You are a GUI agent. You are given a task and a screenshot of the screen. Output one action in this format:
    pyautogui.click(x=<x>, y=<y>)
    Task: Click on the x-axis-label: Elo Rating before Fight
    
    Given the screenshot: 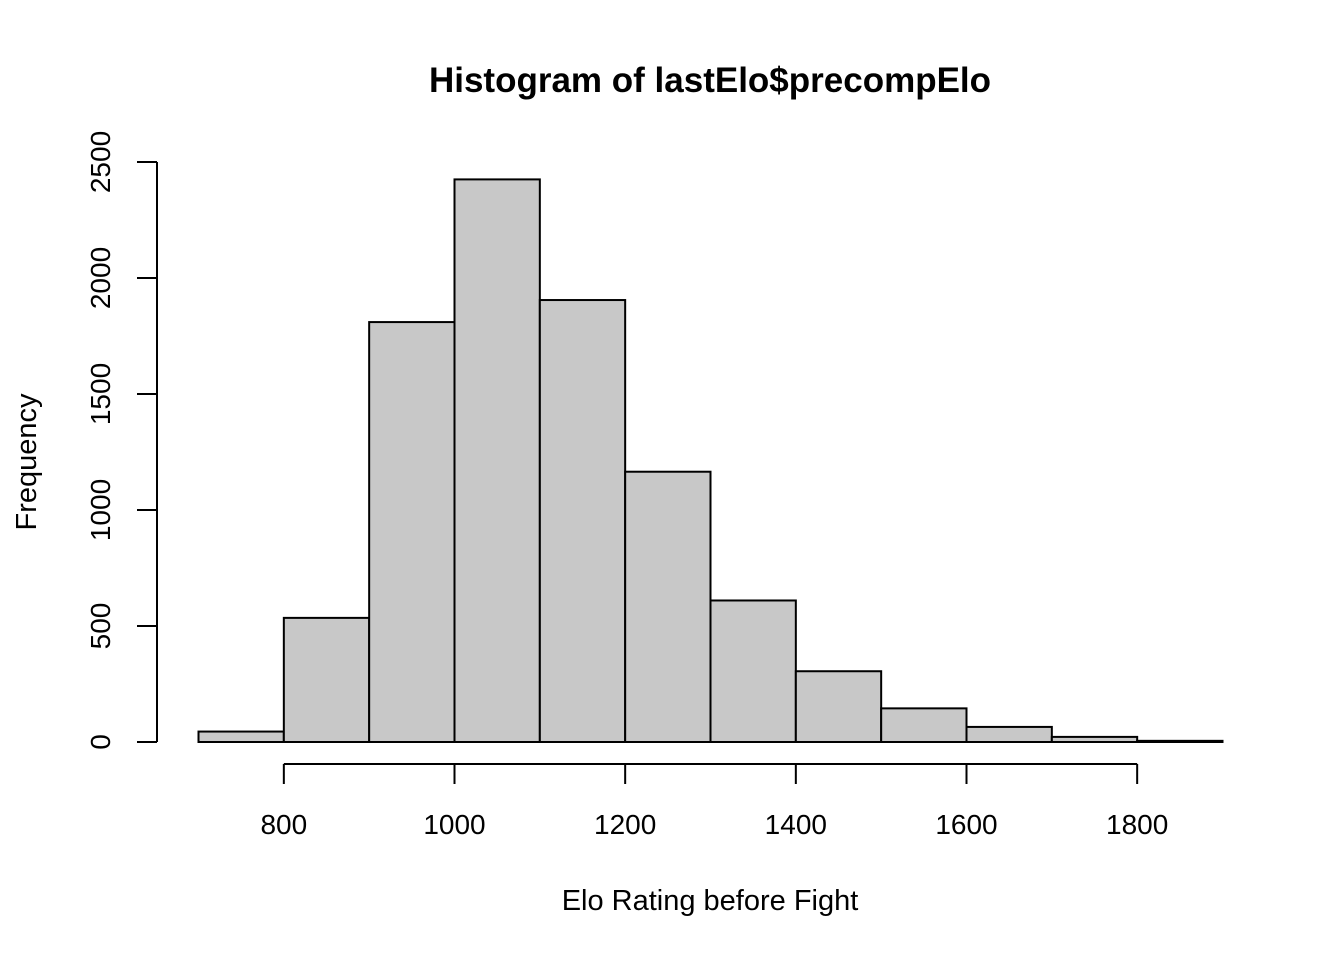 What is the action you would take?
    pyautogui.click(x=710, y=901)
    